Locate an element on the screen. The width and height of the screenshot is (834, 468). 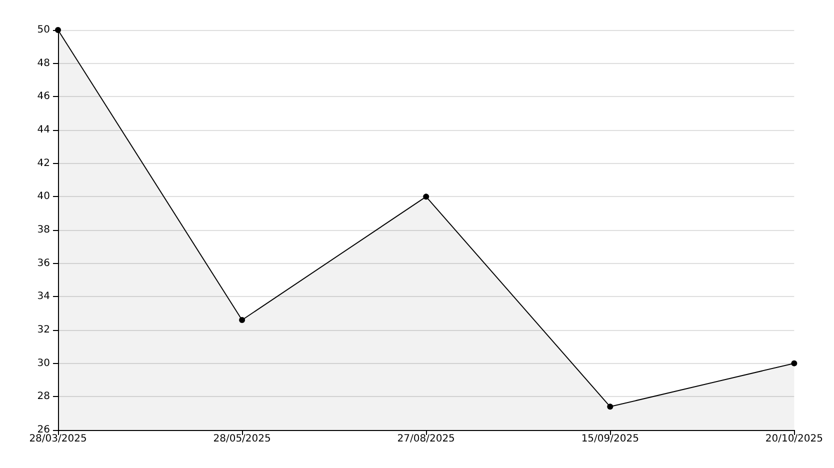
x-tick-label: 28/03/2025 is located at coordinates (58, 439).